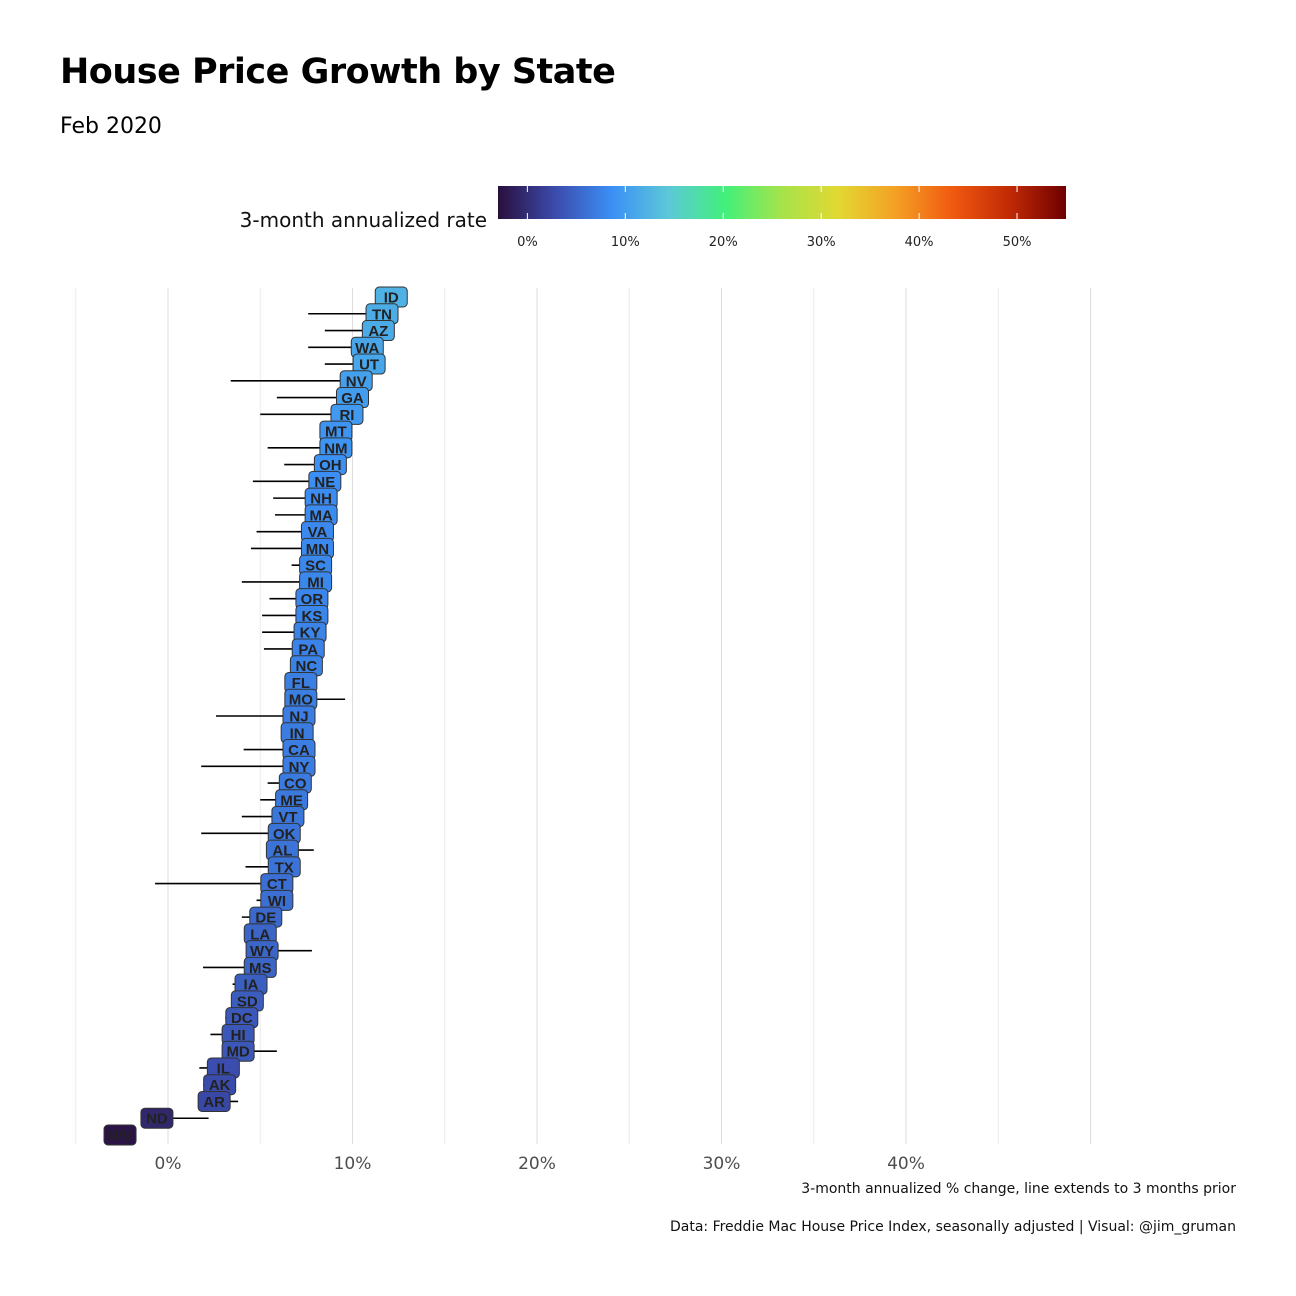 This screenshot has height=1296, width=1296. I want to click on state-label-text: KS, so click(311, 616).